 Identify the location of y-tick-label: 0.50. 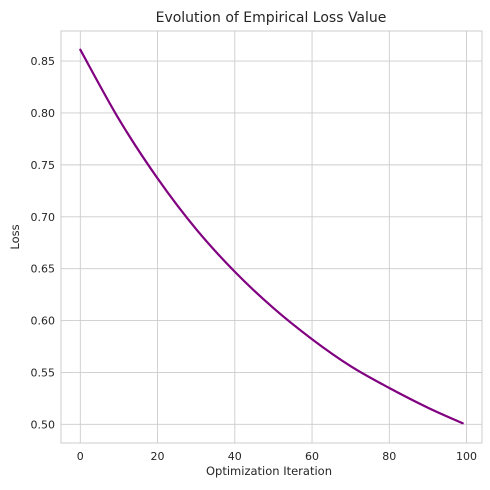
(43, 424).